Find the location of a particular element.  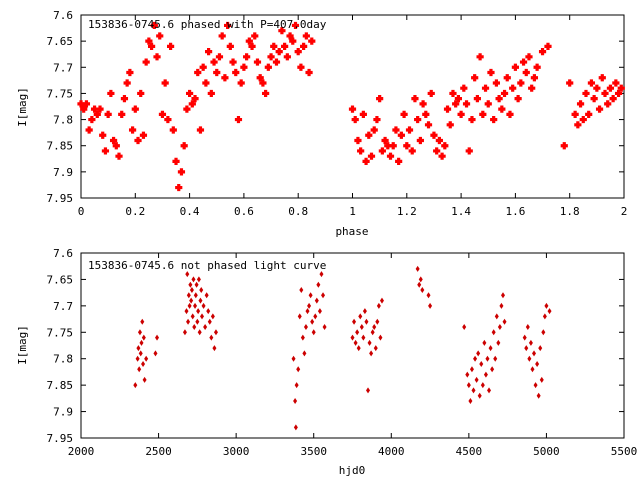

light-curve-chart-xtick-label: 3000 is located at coordinates (236, 451).